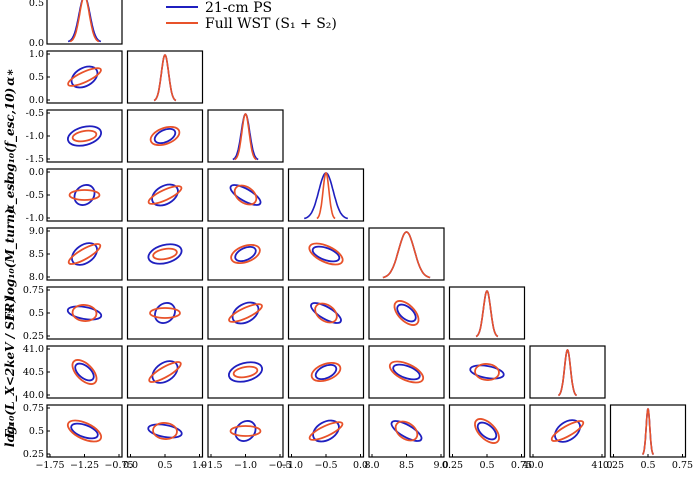 The width and height of the screenshot is (696, 490). What do you see at coordinates (10, 136) in the screenshot?
I see `y-axis-label: log₁₀(f_esc,10)` at bounding box center [10, 136].